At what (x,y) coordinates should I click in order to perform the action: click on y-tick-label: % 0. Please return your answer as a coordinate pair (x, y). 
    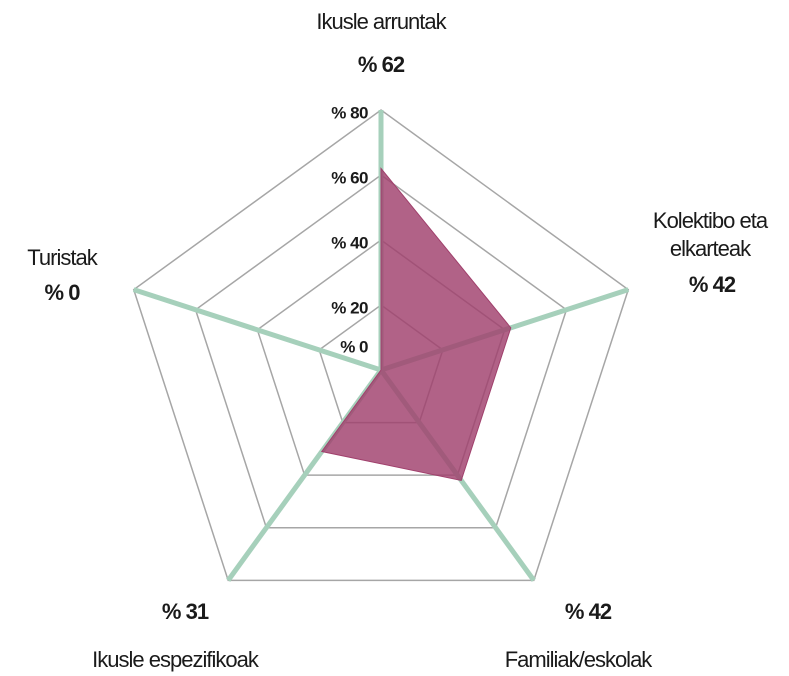
    Looking at the image, I should click on (354, 346).